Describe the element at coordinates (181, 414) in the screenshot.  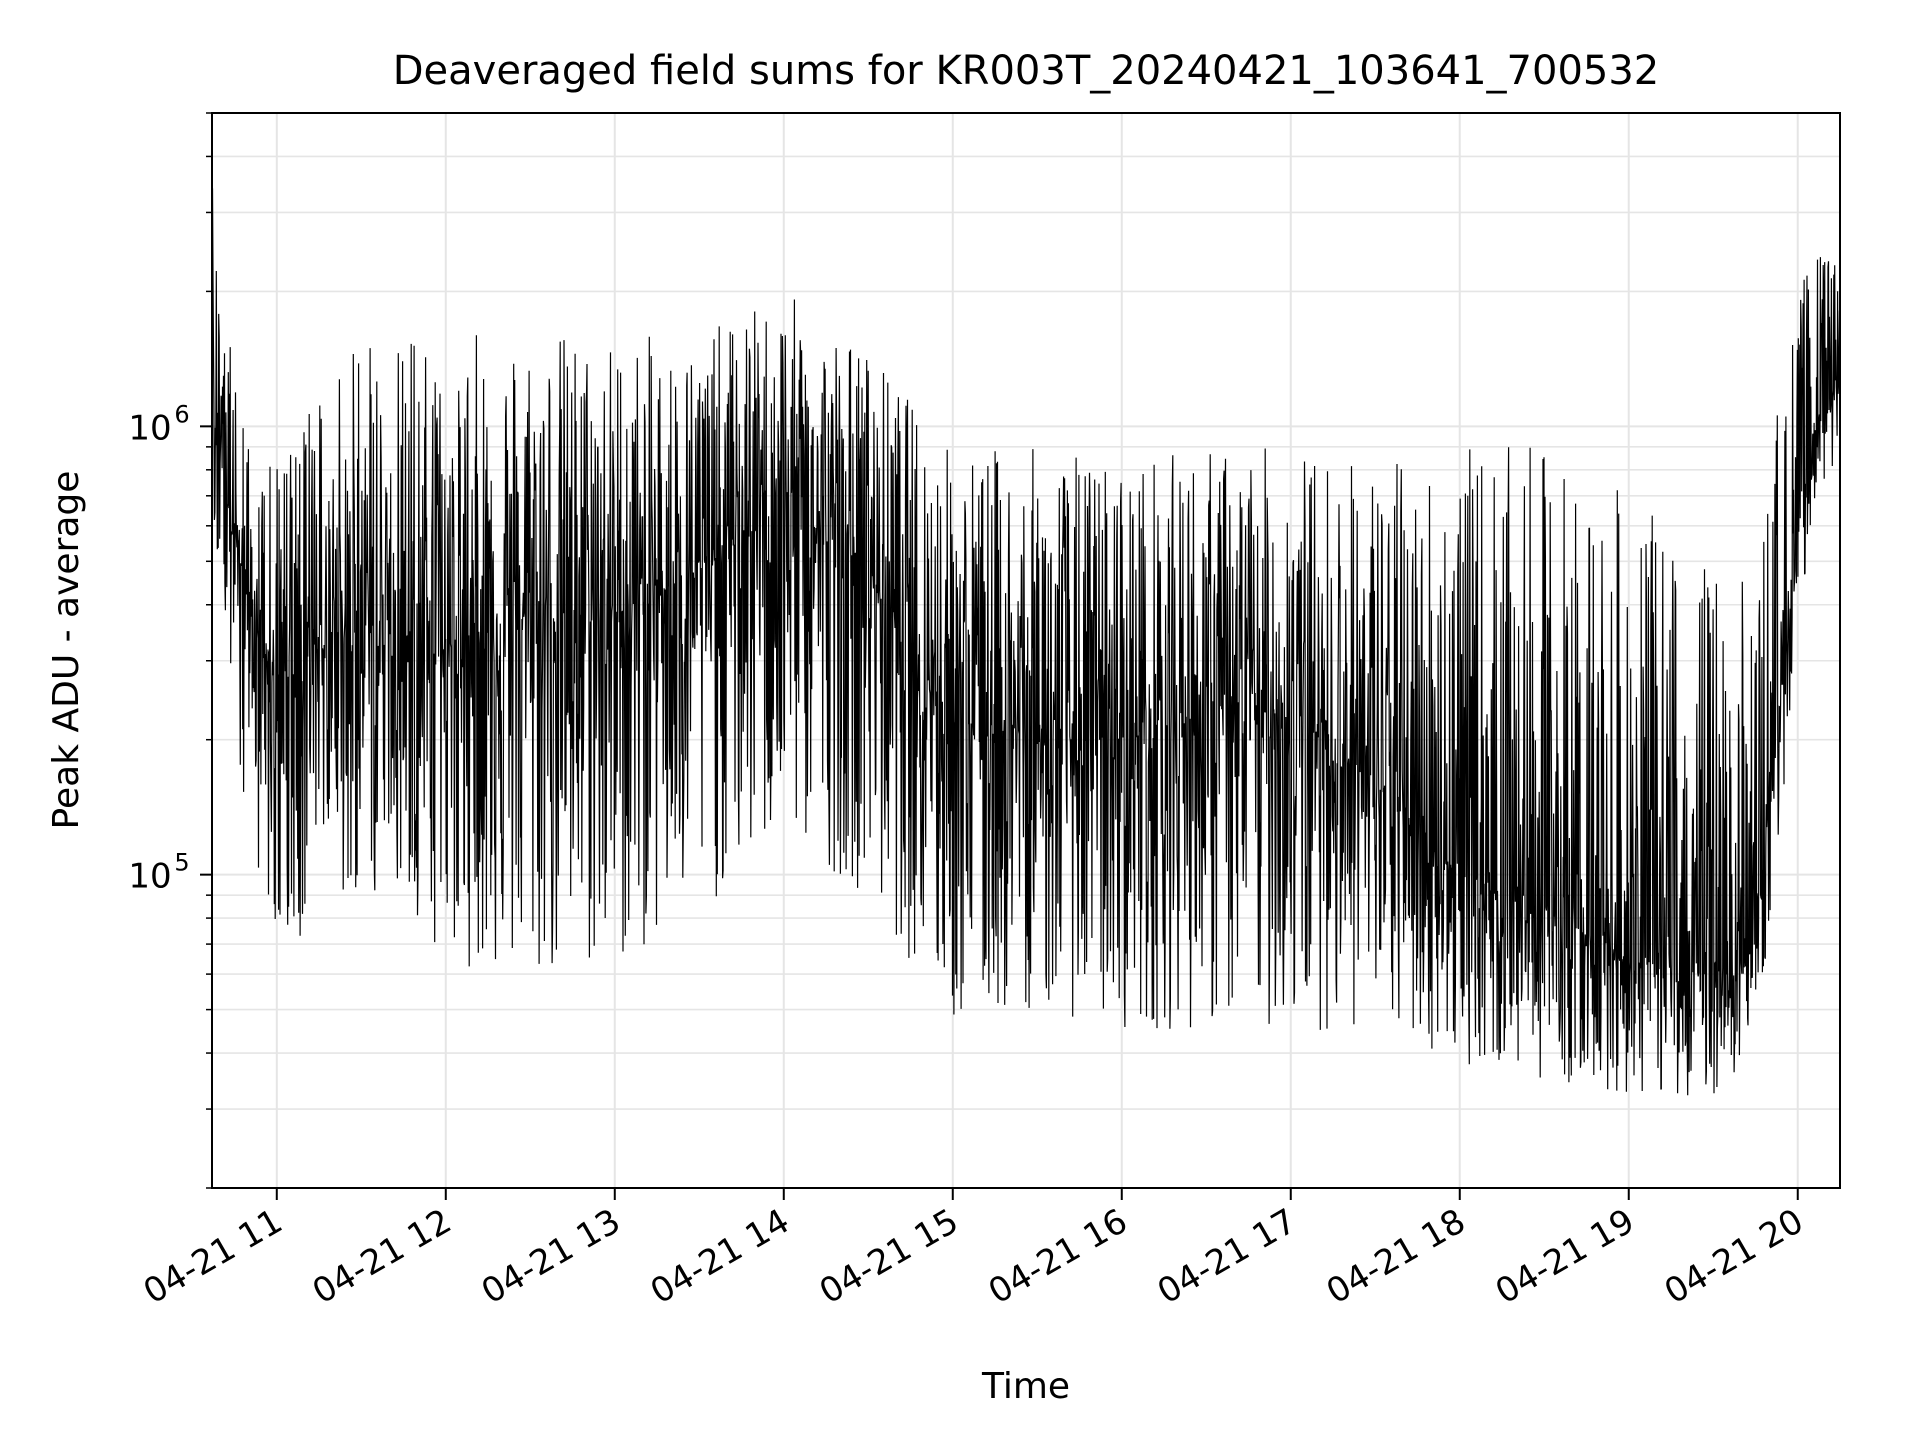
I see `y-tick-label-exponent: 6` at that location.